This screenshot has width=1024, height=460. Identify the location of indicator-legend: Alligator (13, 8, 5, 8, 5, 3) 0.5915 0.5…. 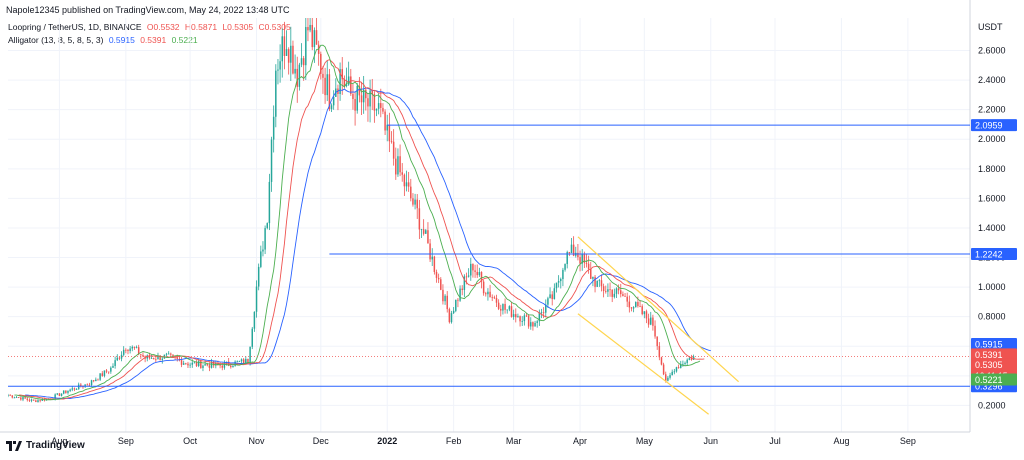
(103, 40).